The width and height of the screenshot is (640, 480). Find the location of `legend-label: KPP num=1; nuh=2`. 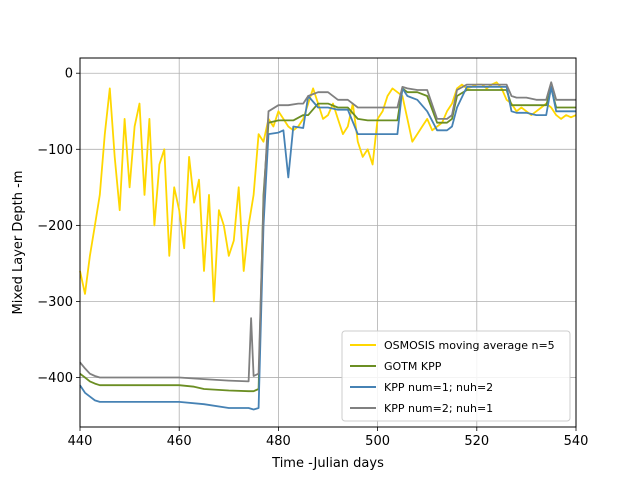

legend-label: KPP num=1; nuh=2 is located at coordinates (438, 387).